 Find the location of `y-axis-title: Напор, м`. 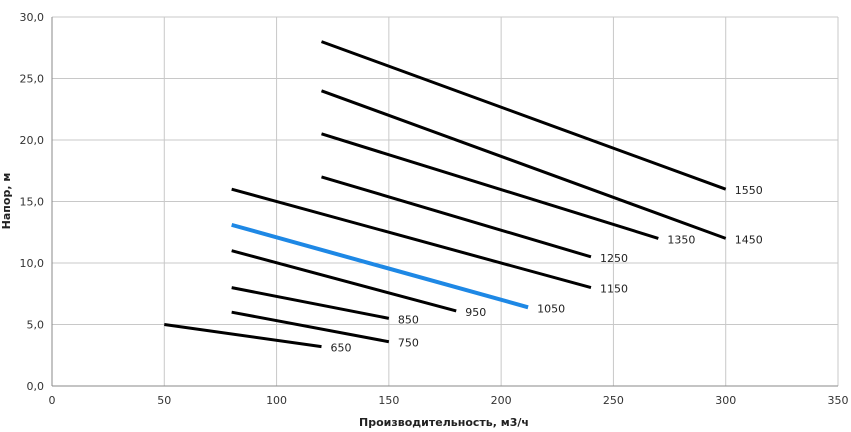

y-axis-title: Напор, м is located at coordinates (6, 201).